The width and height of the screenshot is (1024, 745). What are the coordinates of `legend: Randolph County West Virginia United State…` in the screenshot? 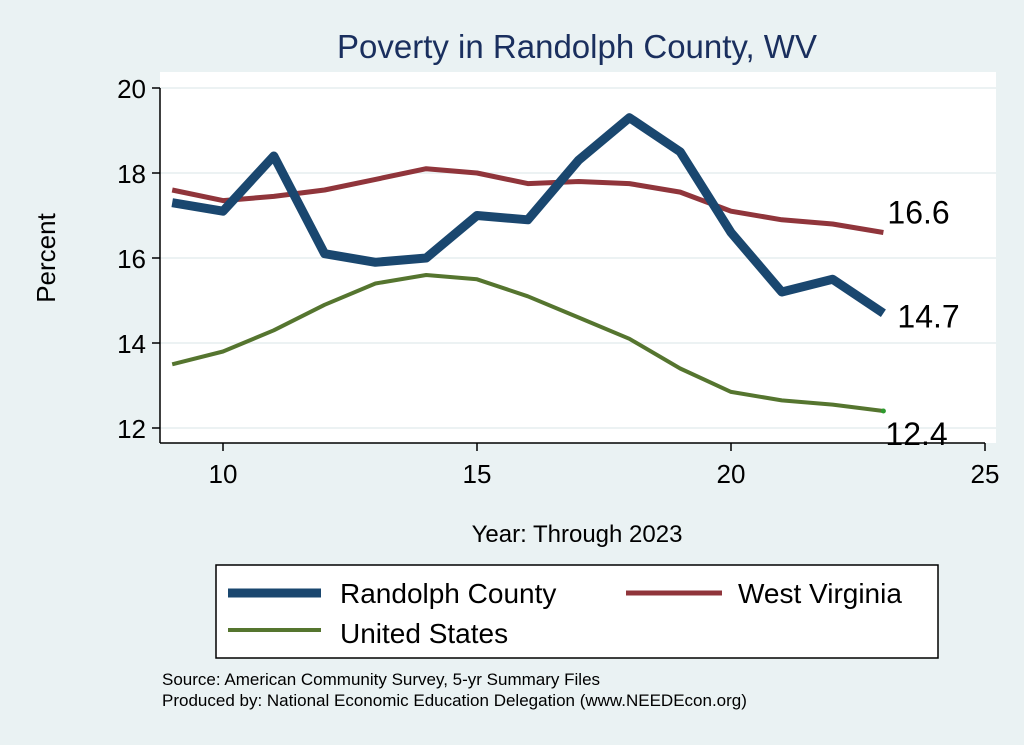 It's located at (577, 611).